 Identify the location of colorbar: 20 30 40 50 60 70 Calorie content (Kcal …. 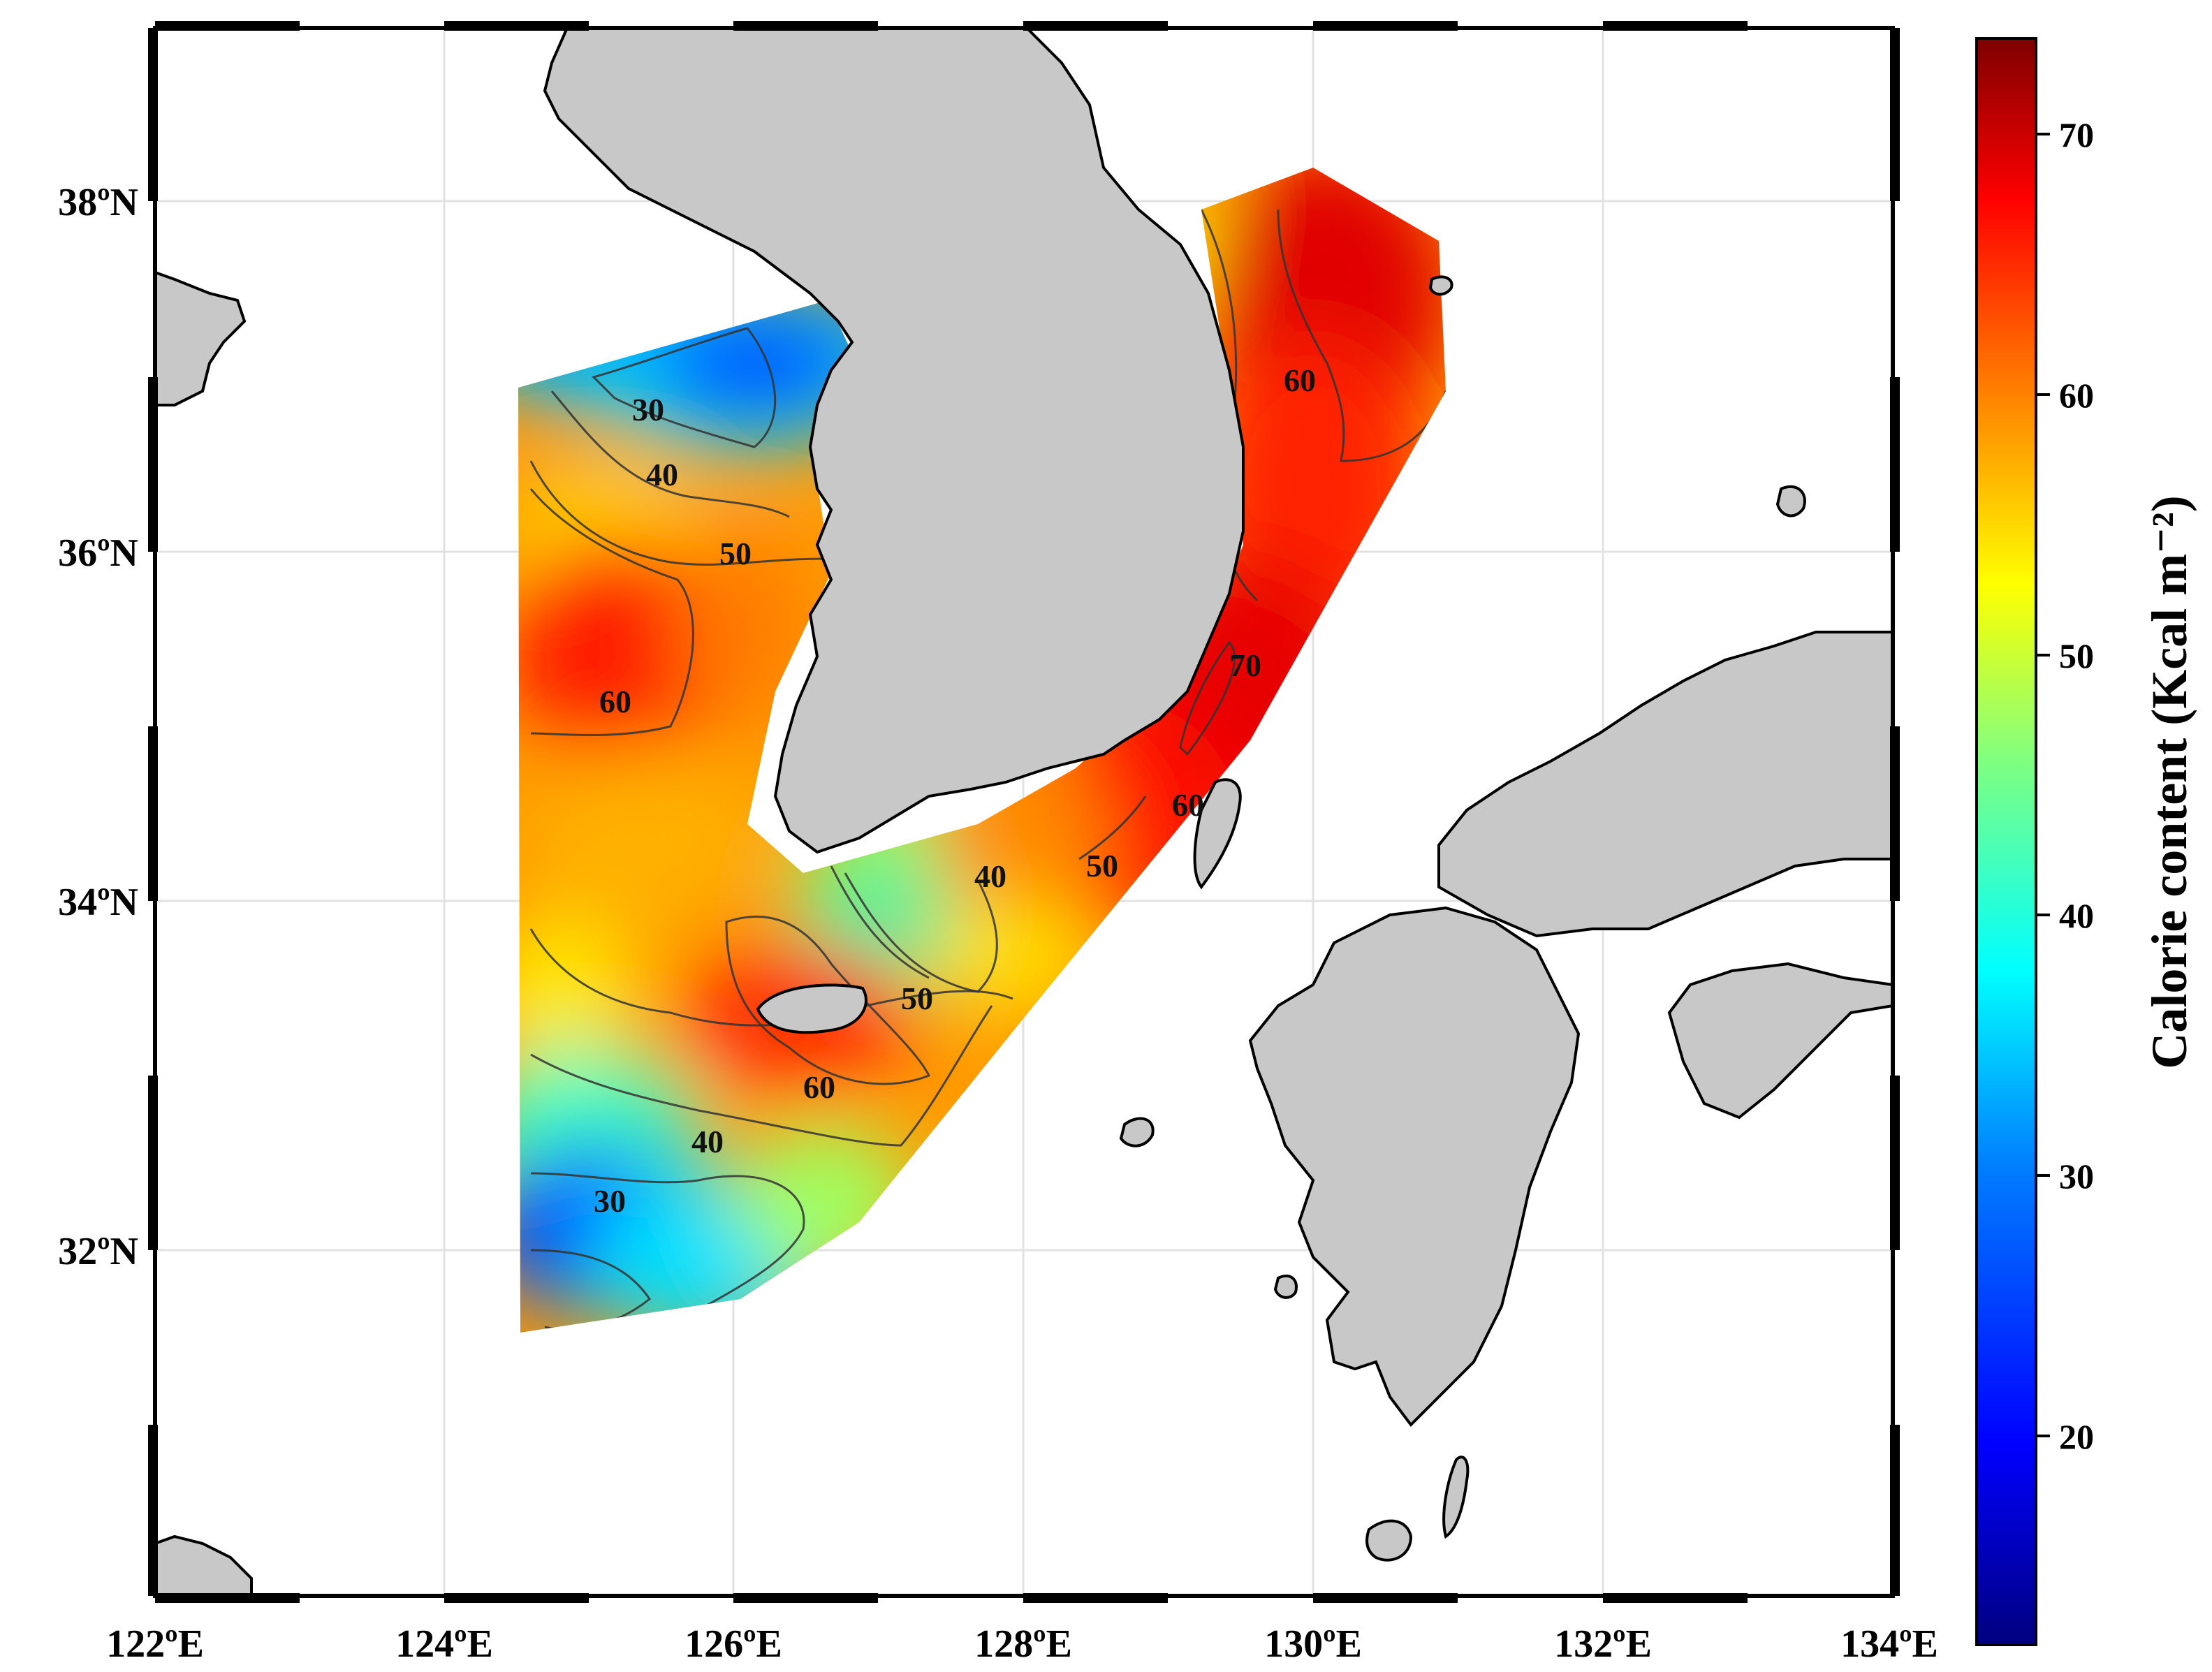
(2086, 841).